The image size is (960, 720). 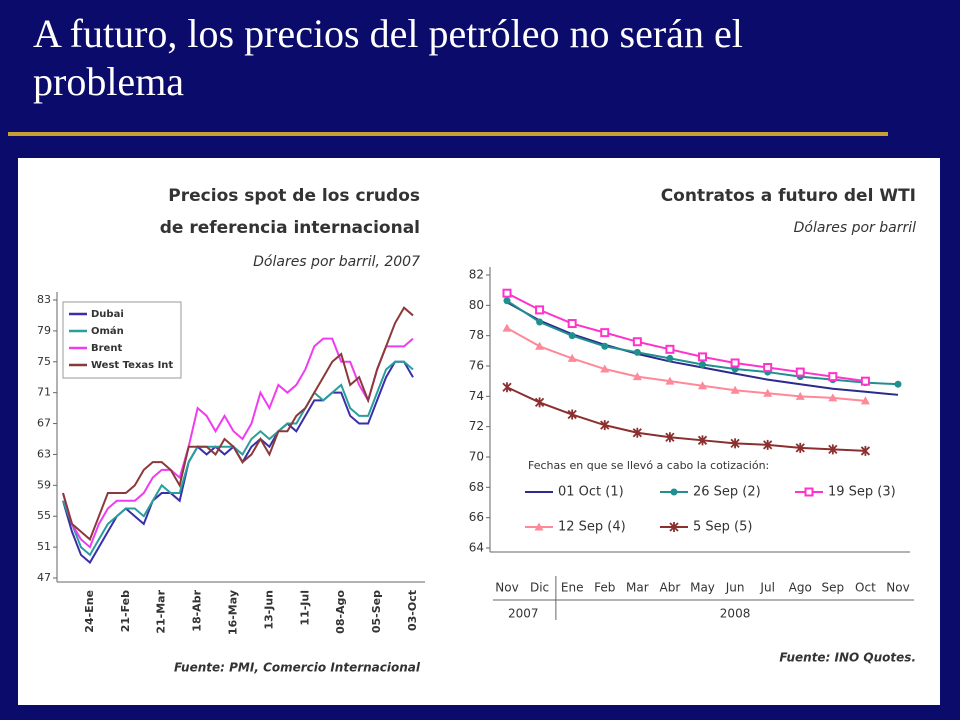 I want to click on legend-label: 12 Sep (4), so click(x=592, y=527).